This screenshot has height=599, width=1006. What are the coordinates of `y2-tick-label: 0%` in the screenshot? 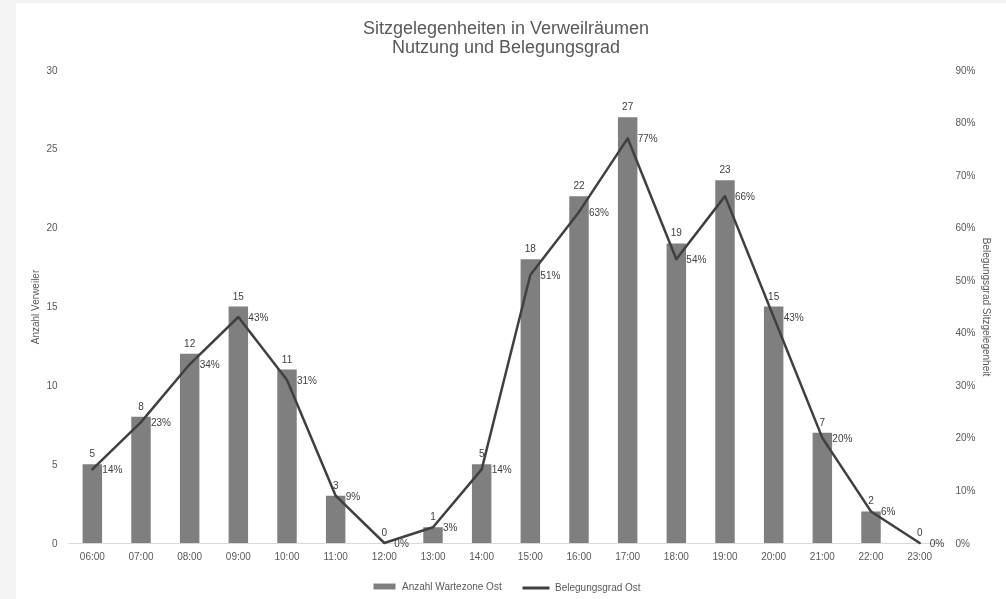 It's located at (963, 543).